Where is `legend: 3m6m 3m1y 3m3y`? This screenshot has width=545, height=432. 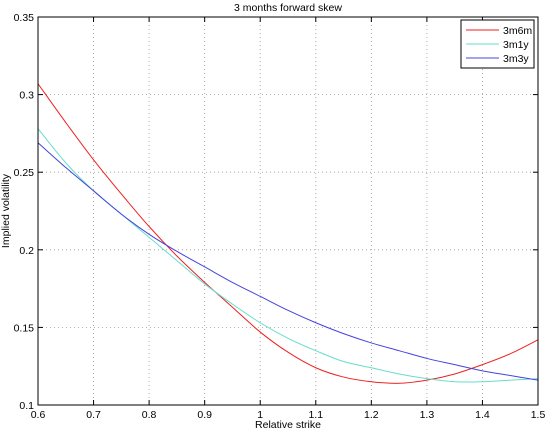 legend: 3m6m 3m1y 3m3y is located at coordinates (497, 44).